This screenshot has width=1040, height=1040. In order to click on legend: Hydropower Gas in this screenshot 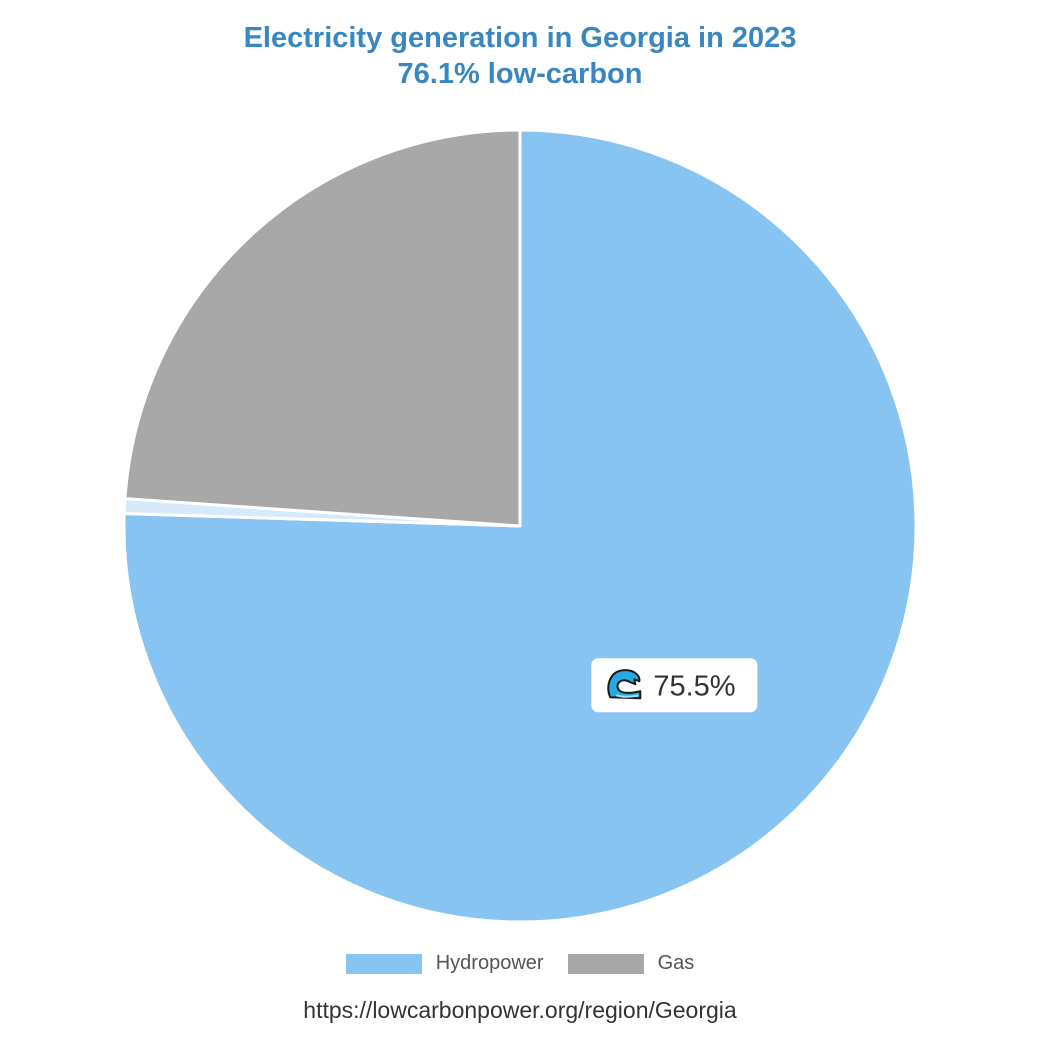, I will do `click(520, 963)`.